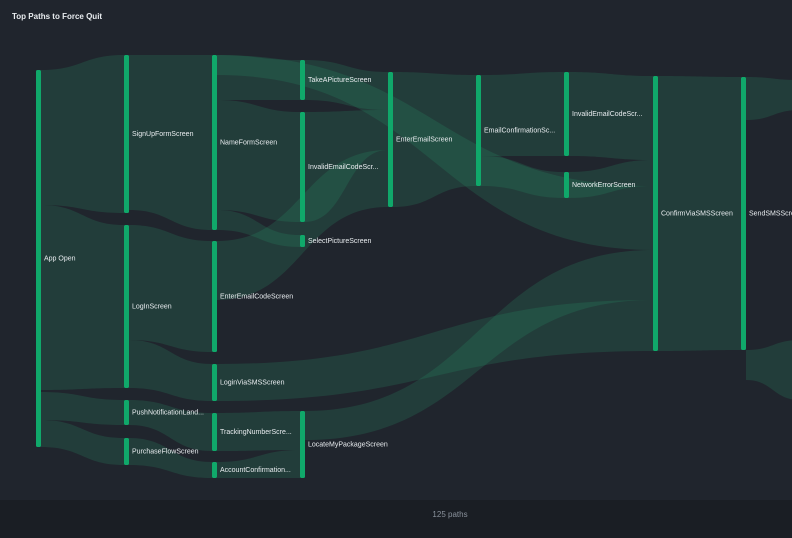 The height and width of the screenshot is (538, 792). What do you see at coordinates (252, 382) in the screenshot?
I see `node-label: LoginViaSMSScreen` at bounding box center [252, 382].